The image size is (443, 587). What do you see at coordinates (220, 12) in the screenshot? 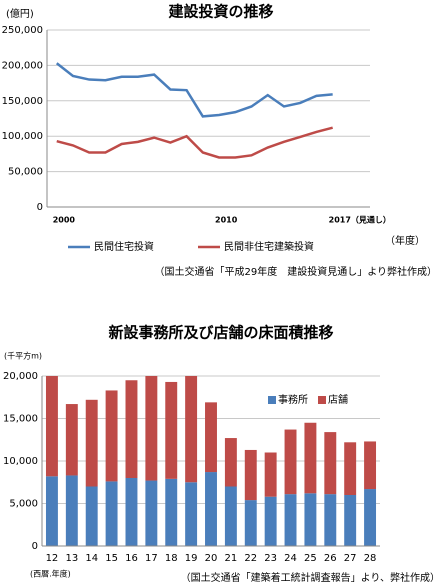
I see `chart-title: 建設投資の推移` at bounding box center [220, 12].